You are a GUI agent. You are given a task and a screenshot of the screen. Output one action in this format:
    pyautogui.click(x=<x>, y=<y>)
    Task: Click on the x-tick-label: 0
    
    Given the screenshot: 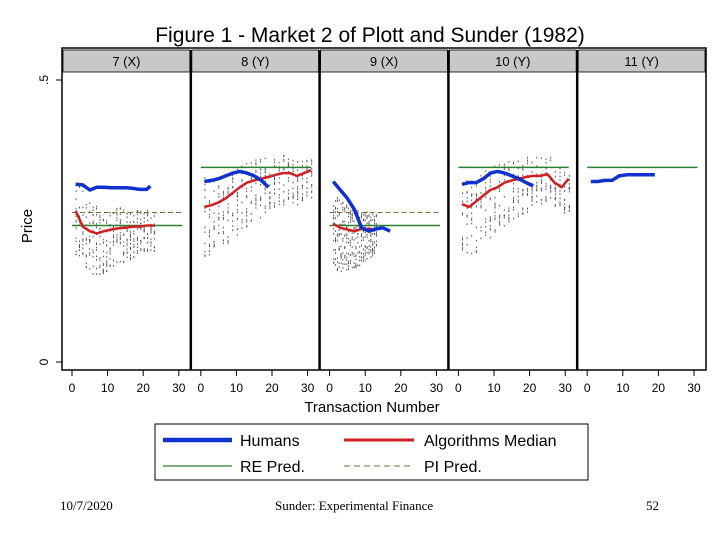 What is the action you would take?
    pyautogui.click(x=458, y=388)
    